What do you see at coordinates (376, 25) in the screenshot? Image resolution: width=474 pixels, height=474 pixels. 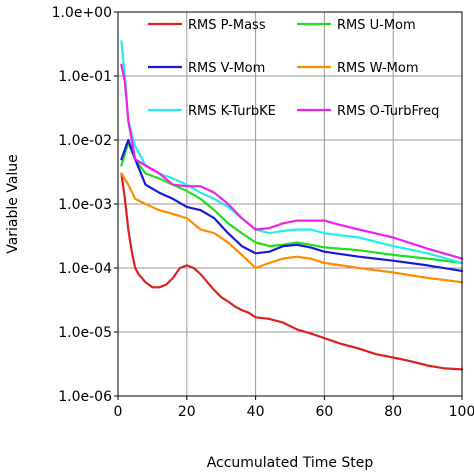 I see `legend-label-rms-u-mom: RMS U-Mom` at bounding box center [376, 25].